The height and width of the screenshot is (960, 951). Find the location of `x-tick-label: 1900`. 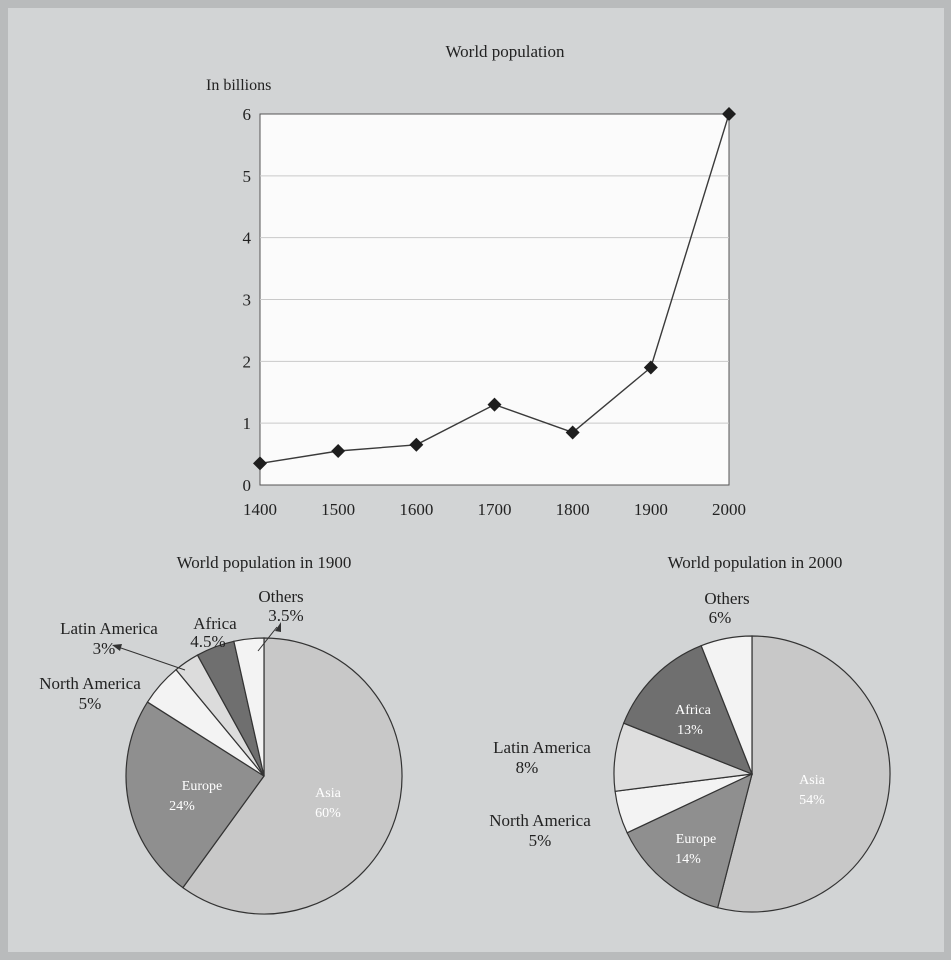

x-tick-label: 1900 is located at coordinates (651, 509).